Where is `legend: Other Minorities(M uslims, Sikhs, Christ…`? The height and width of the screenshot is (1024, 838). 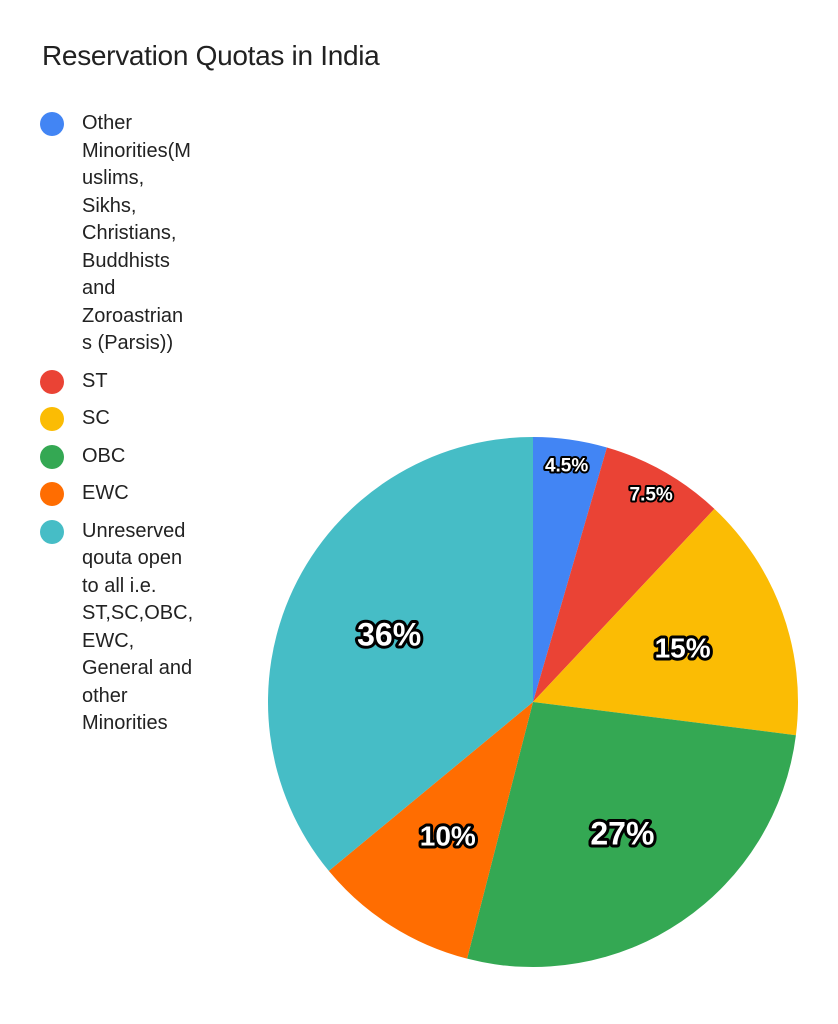 legend: Other Minorities(M uslims, Sikhs, Christ… is located at coordinates (130, 429).